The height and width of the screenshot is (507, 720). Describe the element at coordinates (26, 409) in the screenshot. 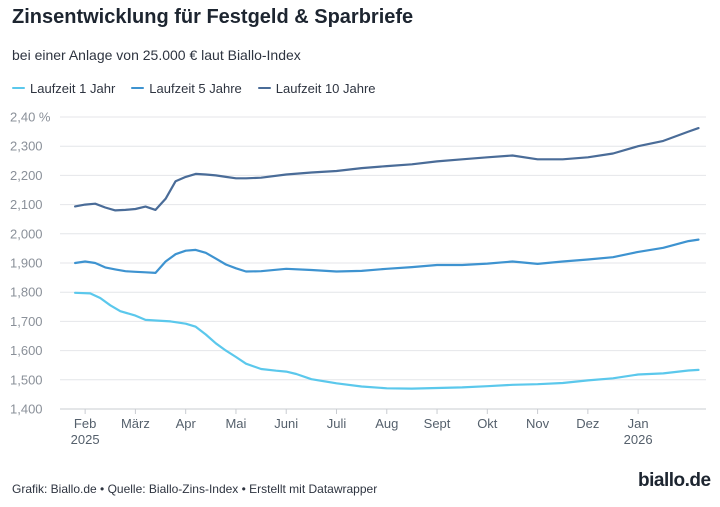

I see `y-tick-label: 1,400` at that location.